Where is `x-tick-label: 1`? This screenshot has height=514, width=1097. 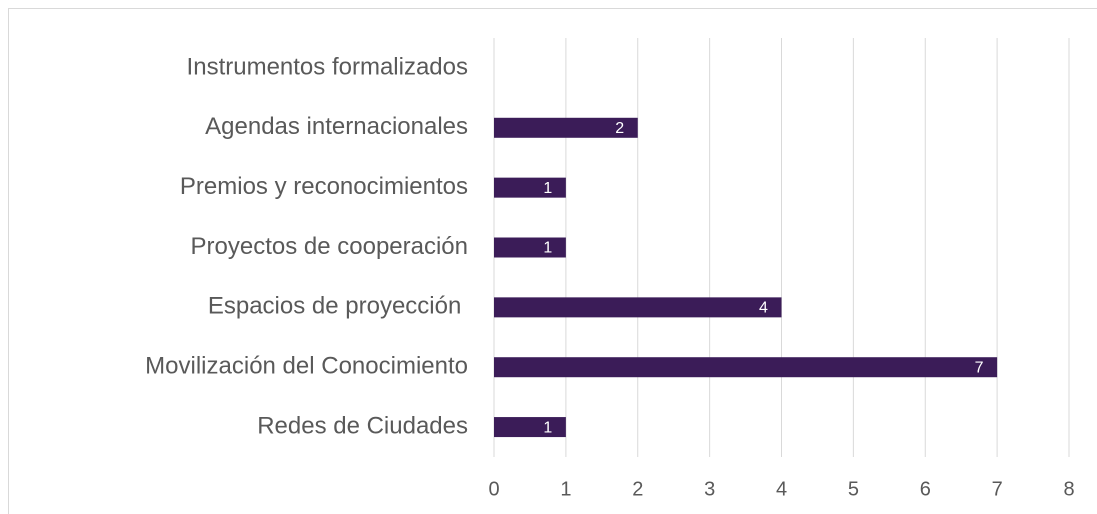
x-tick-label: 1 is located at coordinates (565, 489).